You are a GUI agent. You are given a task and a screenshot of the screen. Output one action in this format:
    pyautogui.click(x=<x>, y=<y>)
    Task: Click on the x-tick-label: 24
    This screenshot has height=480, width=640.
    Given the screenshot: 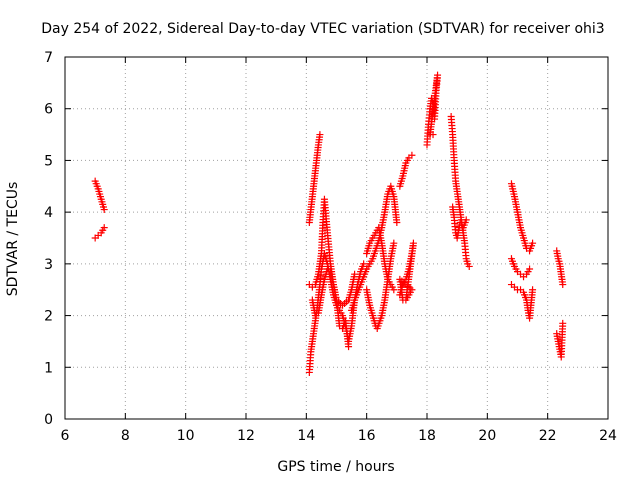 What is the action you would take?
    pyautogui.click(x=608, y=436)
    